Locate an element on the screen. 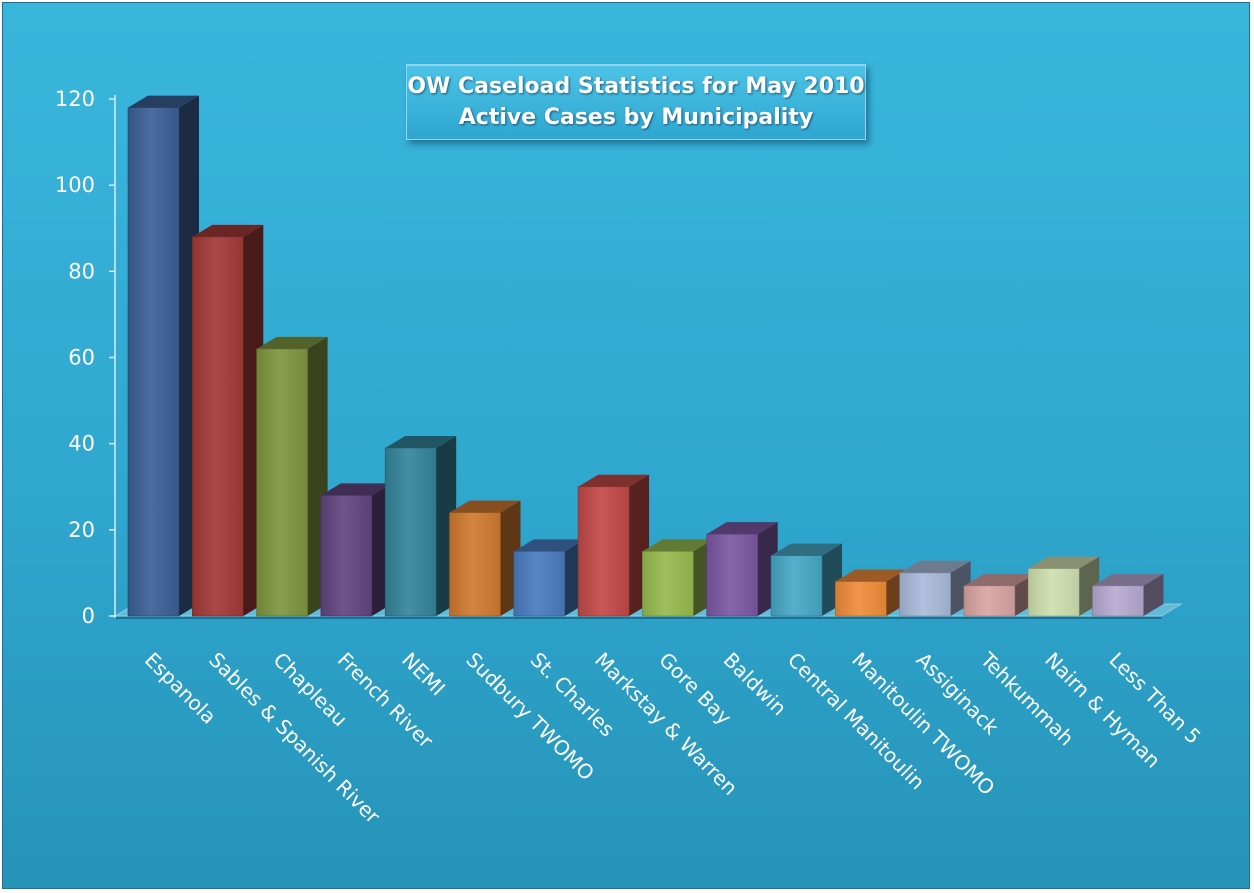 The width and height of the screenshot is (1254, 893). chart-title-line-1: OW Caseload Statistics for May 2010 is located at coordinates (636, 86).